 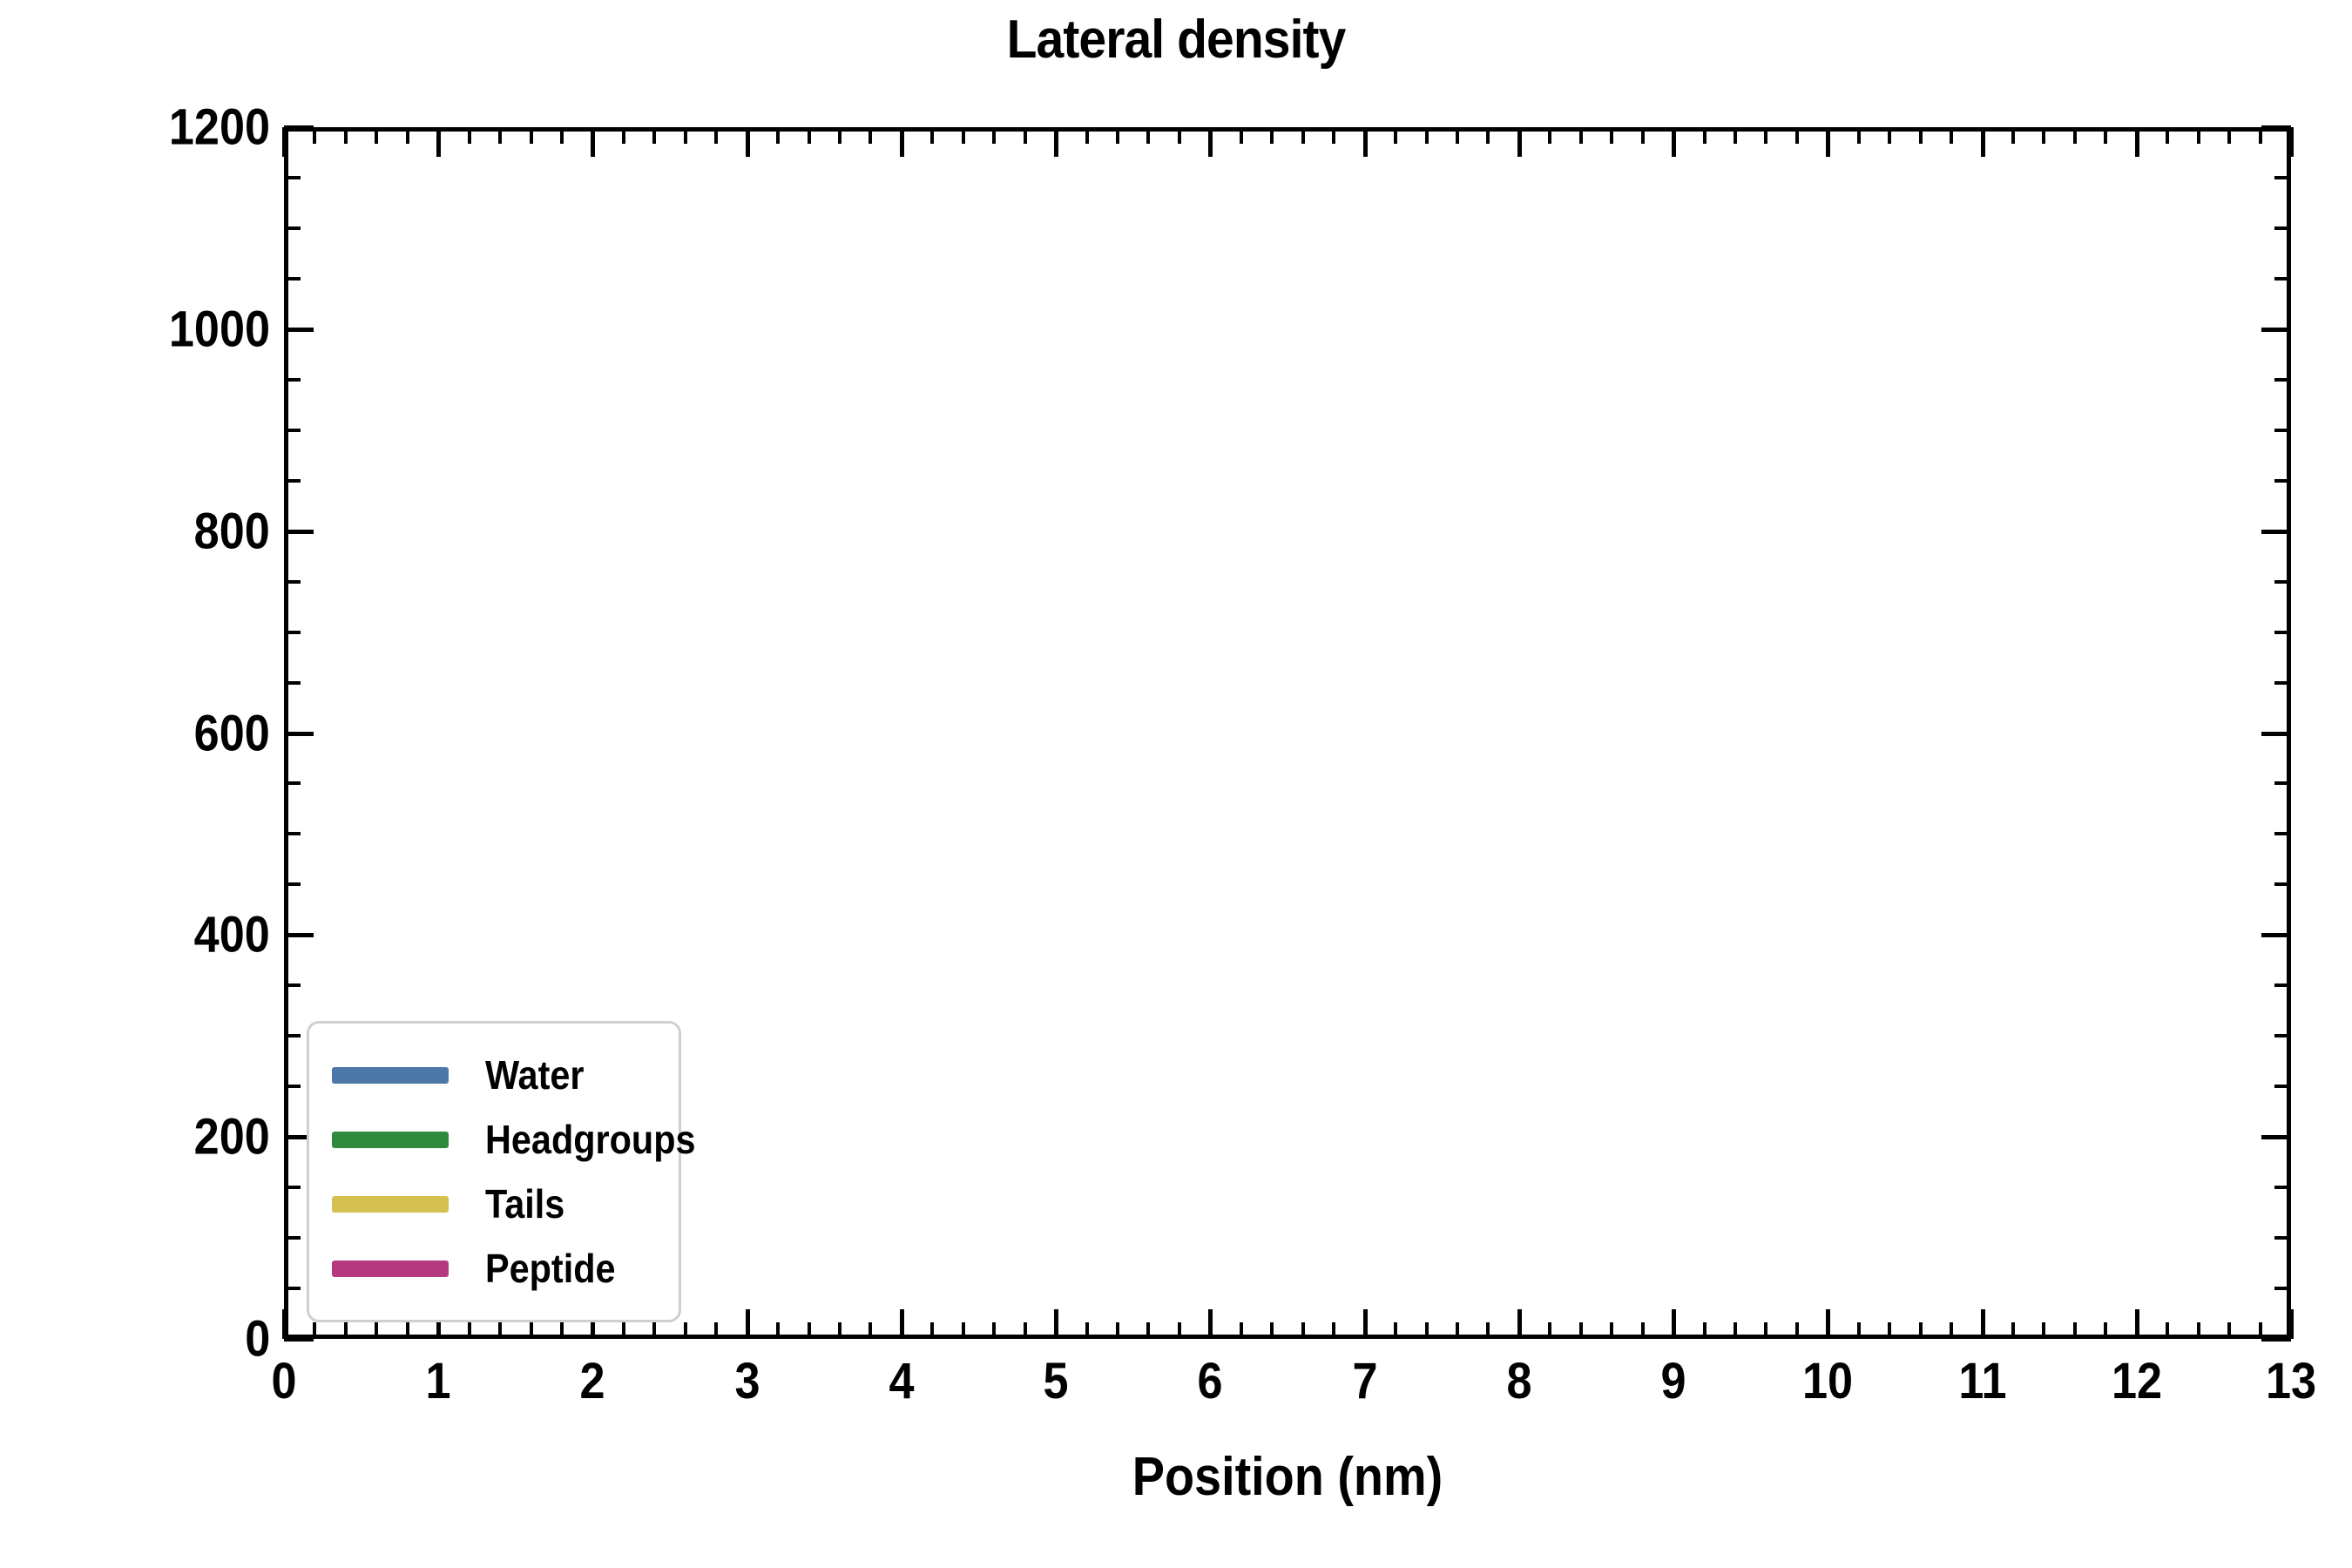 I want to click on legend-item-headgroups: Headgroups, so click(x=514, y=1139).